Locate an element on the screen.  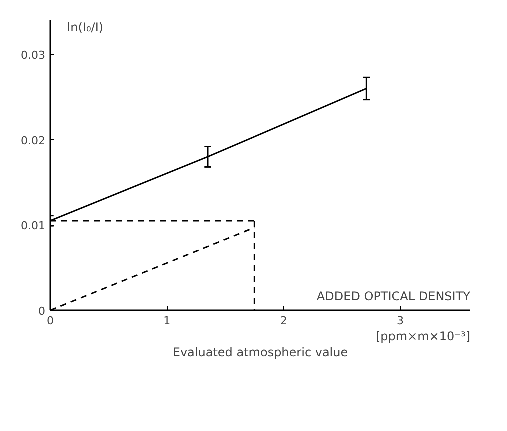
x-tick-label: 3 is located at coordinates (400, 321).